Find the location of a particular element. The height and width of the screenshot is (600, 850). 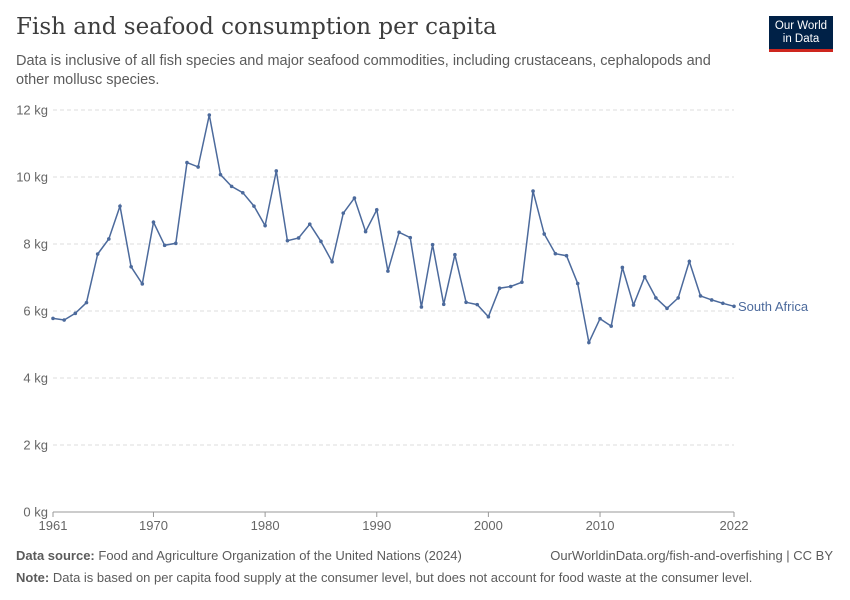

y-tick-label: 2 kg is located at coordinates (35, 445).